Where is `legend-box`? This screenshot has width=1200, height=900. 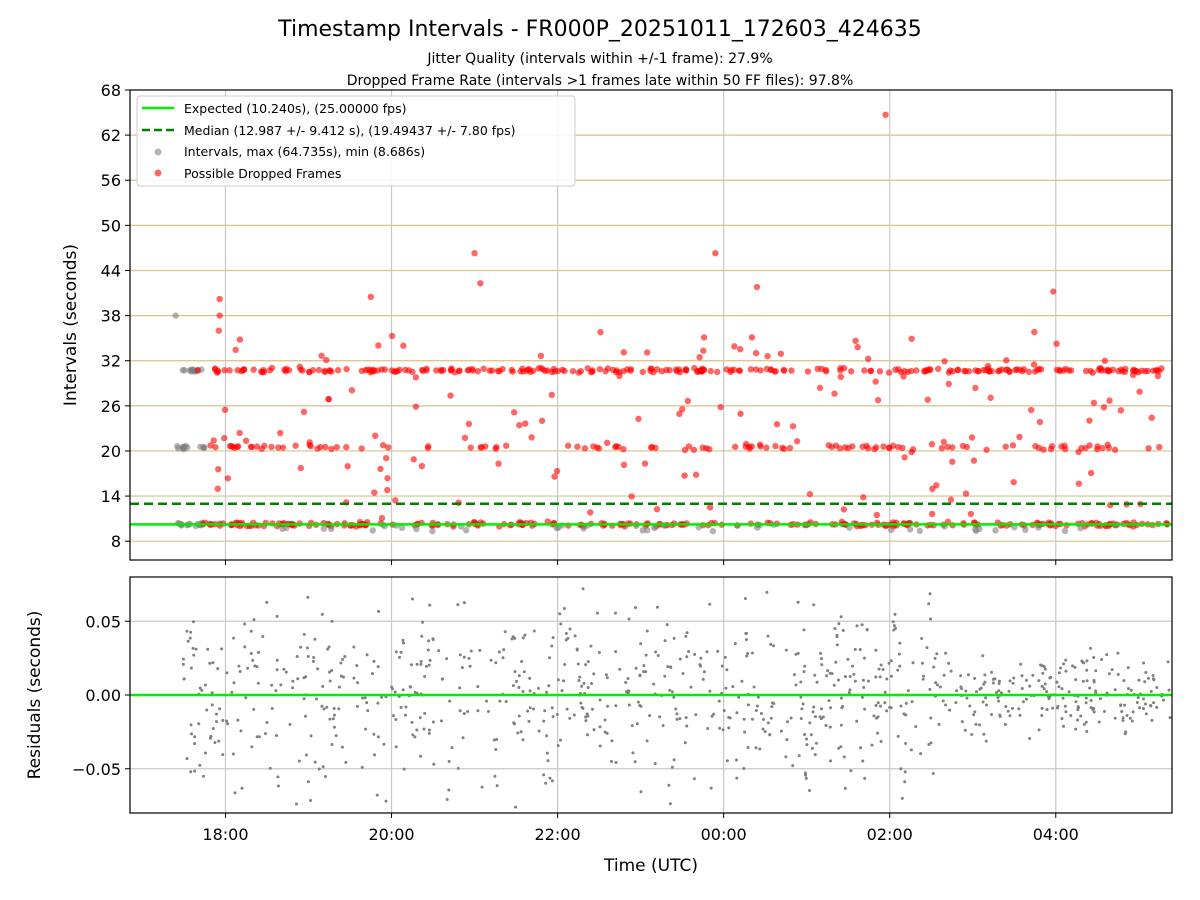 legend-box is located at coordinates (356, 141).